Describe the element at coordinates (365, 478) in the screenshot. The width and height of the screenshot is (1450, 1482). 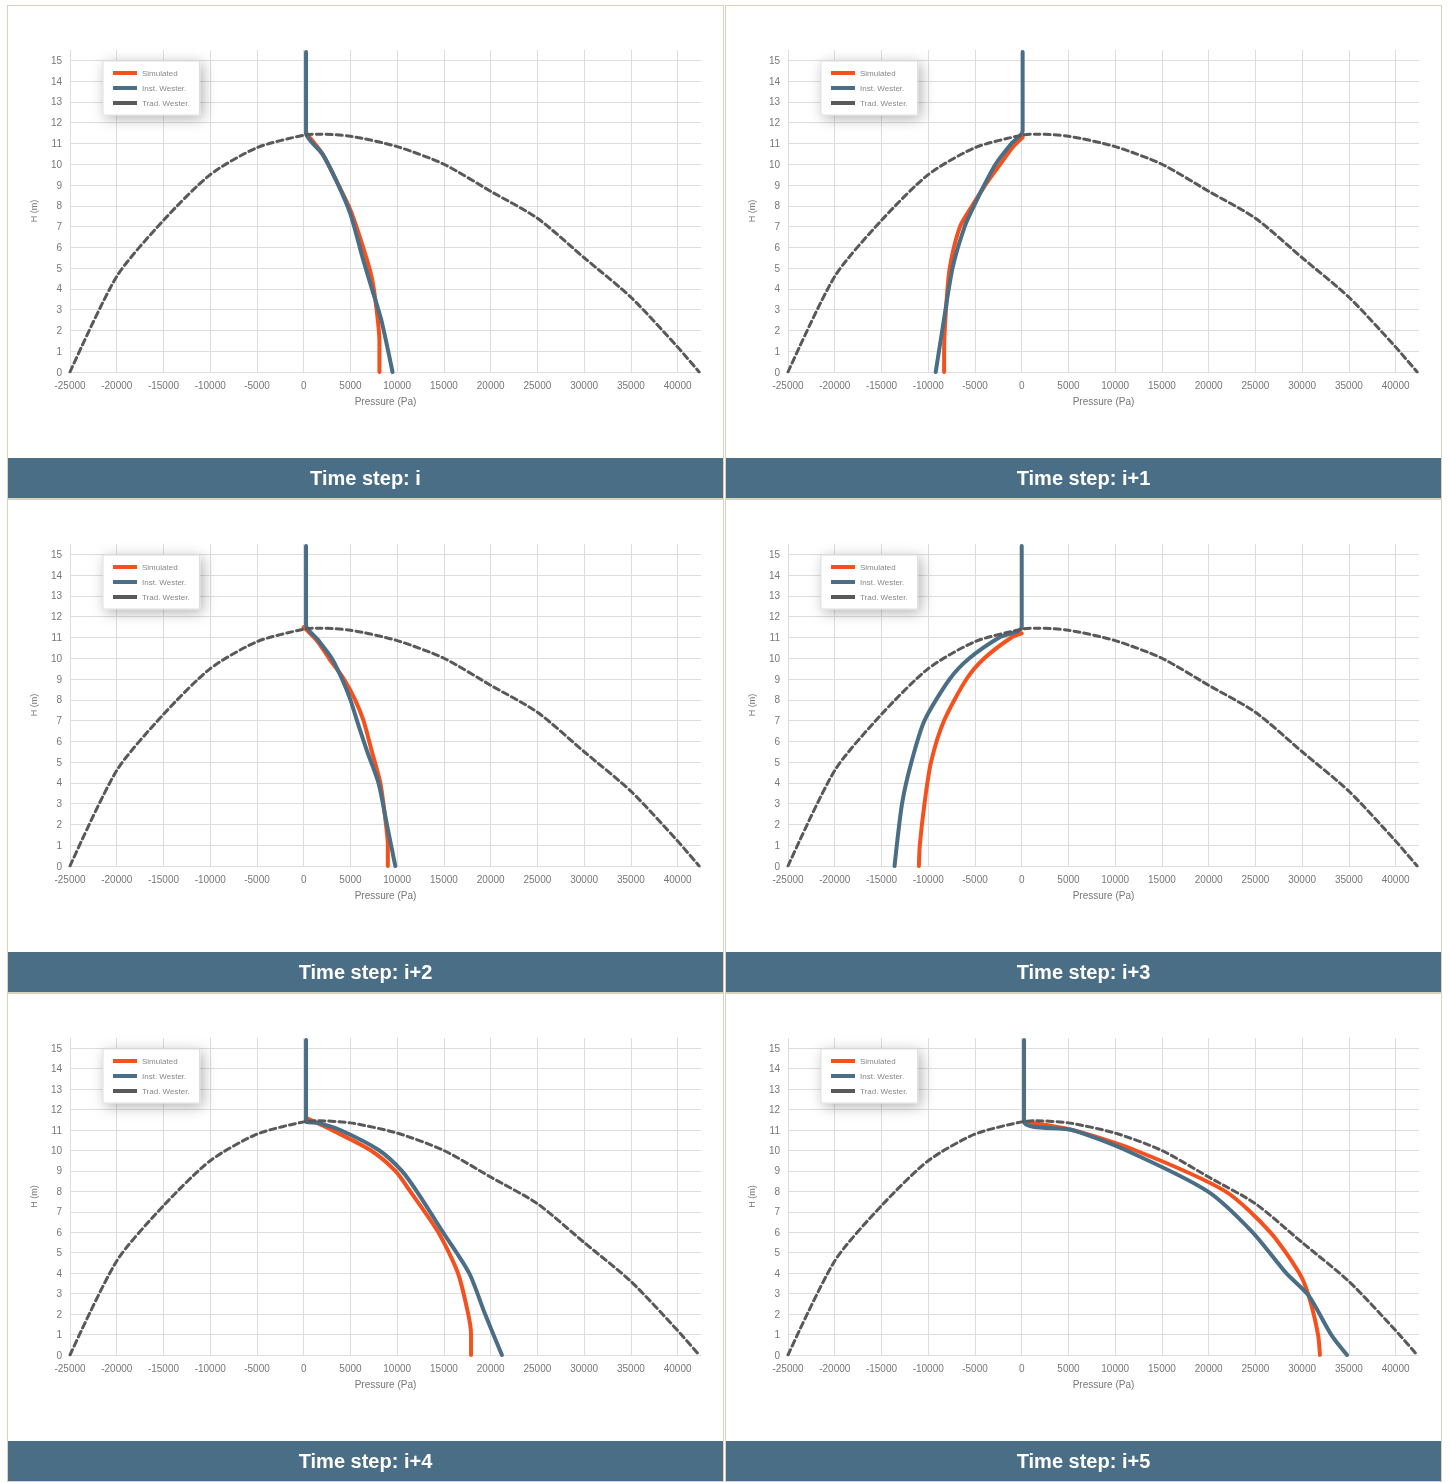
I see `text: Time step: i` at that location.